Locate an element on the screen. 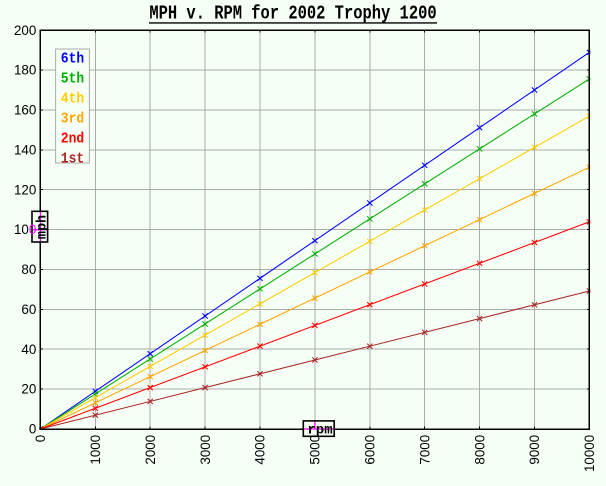  svg-text: 7000 is located at coordinates (424, 450).